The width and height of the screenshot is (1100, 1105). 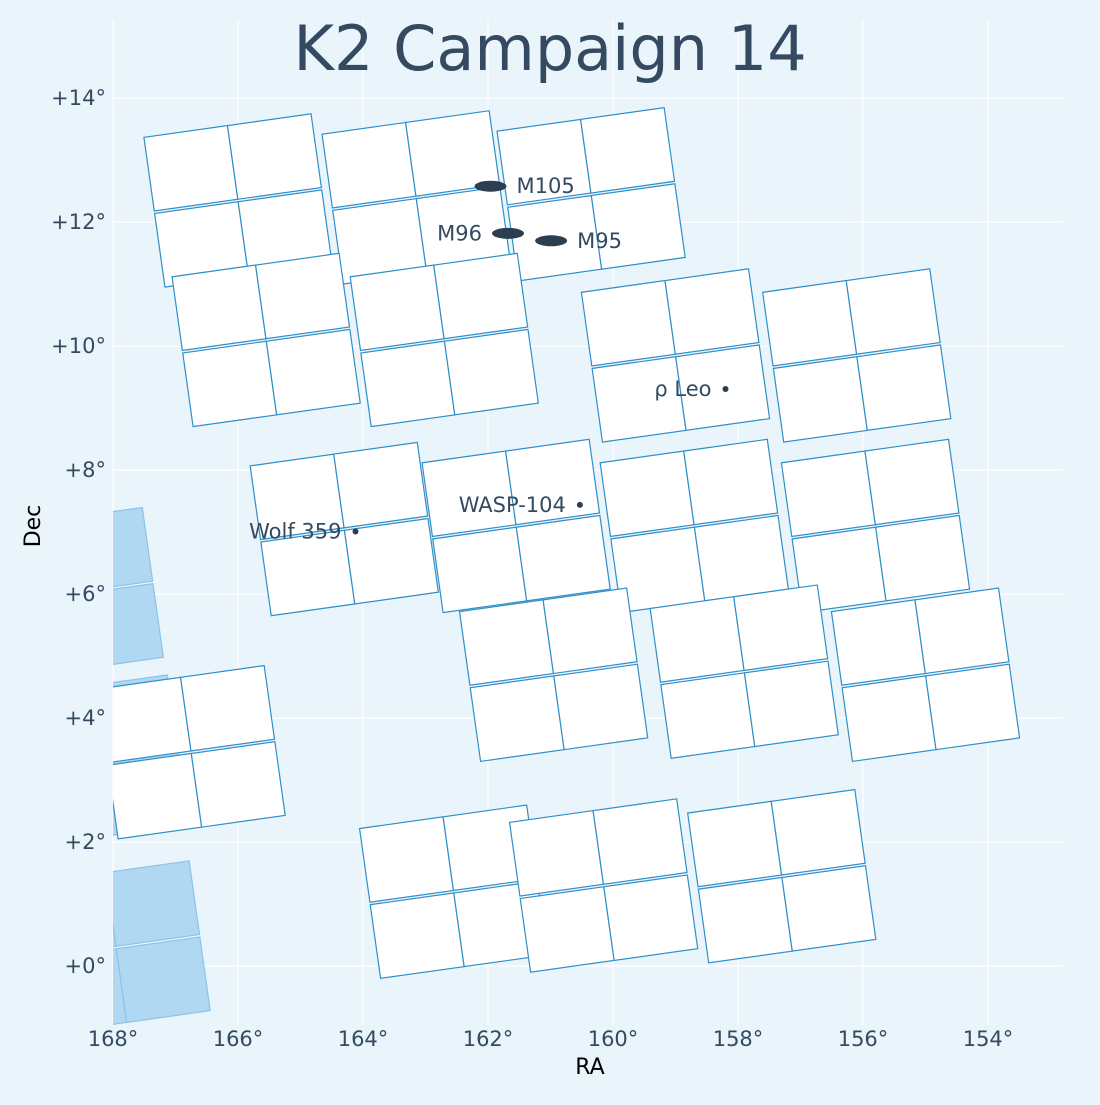 I want to click on y-tick-label: +6°, so click(x=85, y=594).